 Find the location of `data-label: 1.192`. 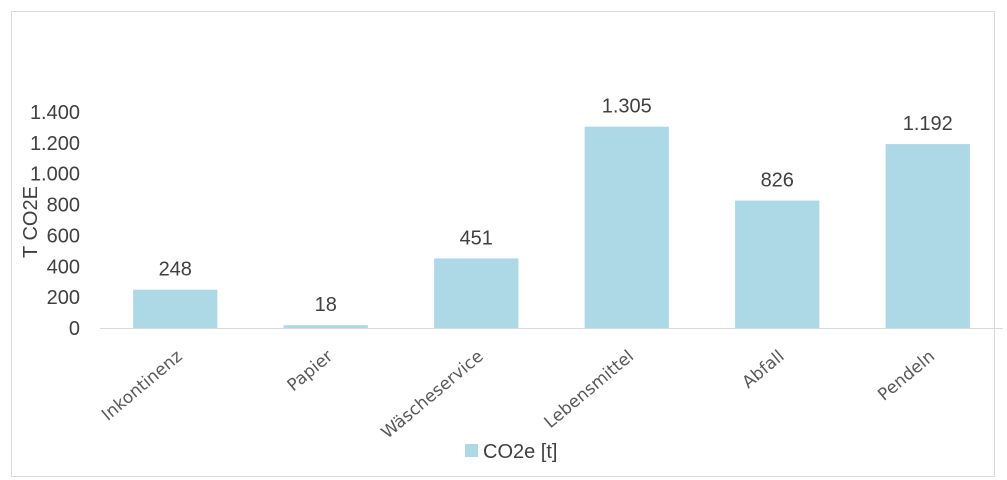

data-label: 1.192 is located at coordinates (928, 124).